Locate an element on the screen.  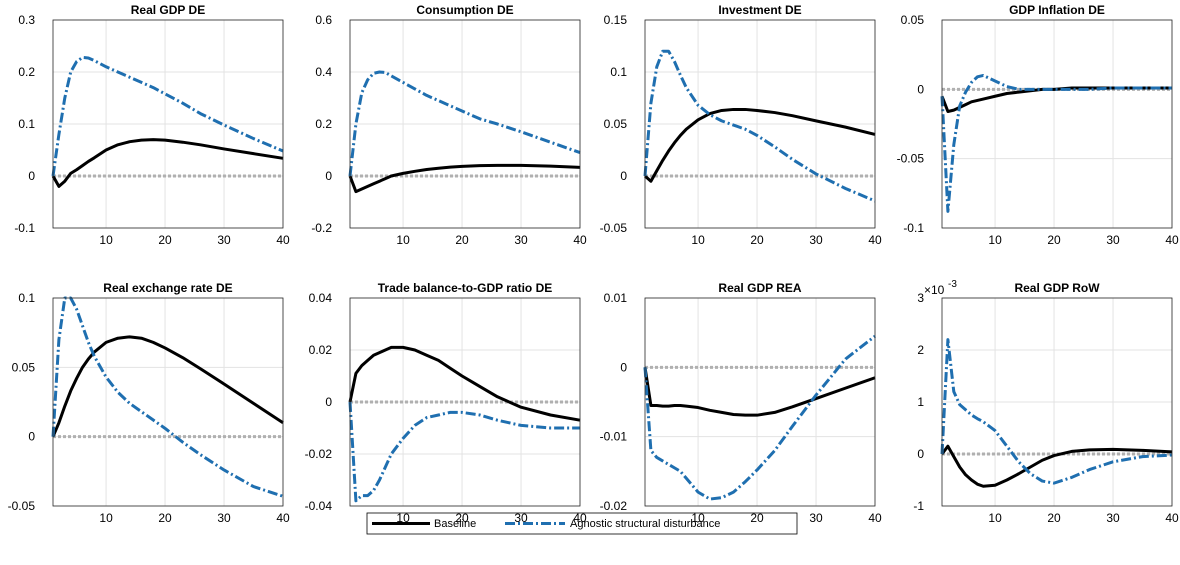
legend-label: Baseline is located at coordinates (455, 524).